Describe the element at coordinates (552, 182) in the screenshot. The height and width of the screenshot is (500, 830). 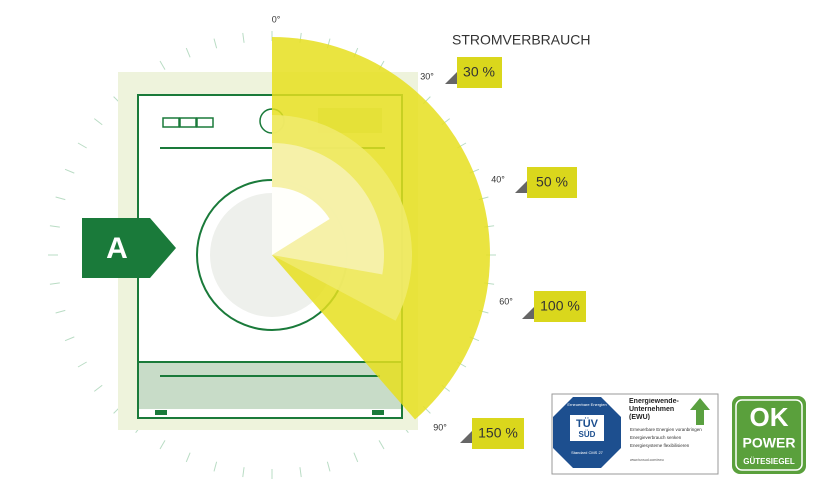
I see `consumption-label: 50 %` at that location.